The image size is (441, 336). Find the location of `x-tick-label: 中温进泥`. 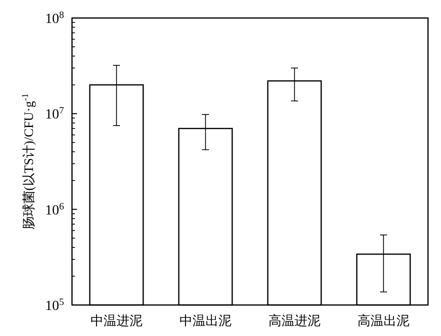

x-tick-label: 中温进泥 is located at coordinates (116, 320).